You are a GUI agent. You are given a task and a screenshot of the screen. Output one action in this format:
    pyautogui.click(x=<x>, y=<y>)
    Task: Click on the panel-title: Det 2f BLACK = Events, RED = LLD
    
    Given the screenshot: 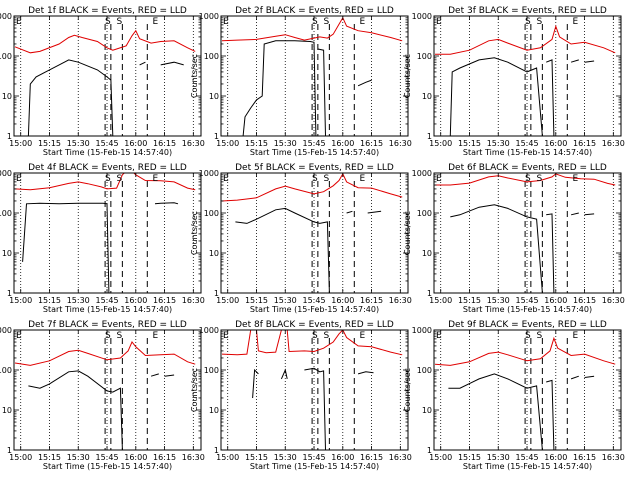 What is the action you would take?
    pyautogui.click(x=314, y=11)
    